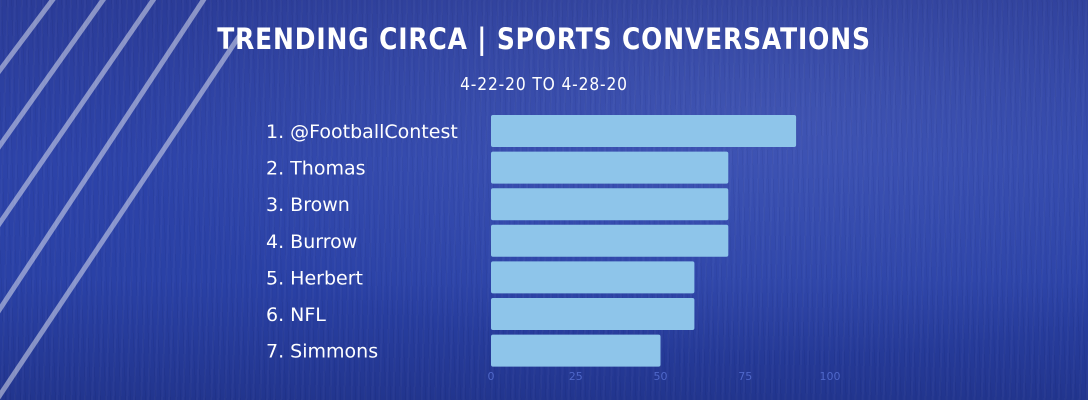  I want to click on category-label-5: 5. Herbert, so click(314, 278).